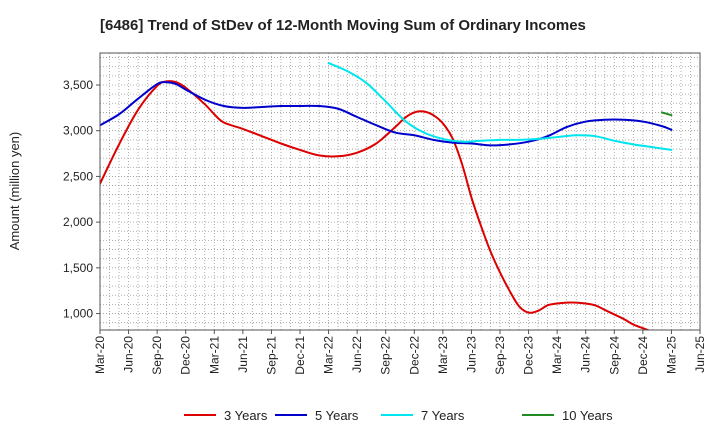 The image size is (720, 440). What do you see at coordinates (414, 355) in the screenshot?
I see `x-tick-label: Dec-22` at bounding box center [414, 355].